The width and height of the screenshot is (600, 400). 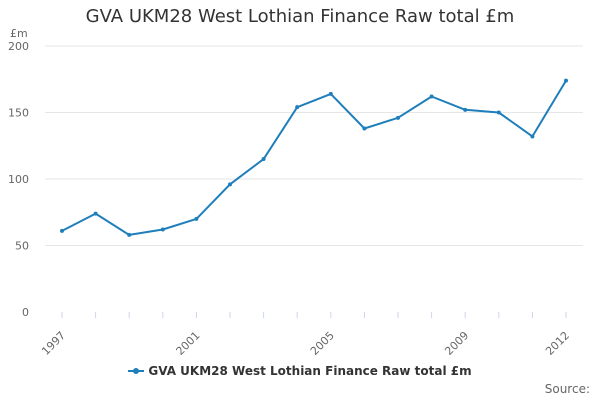 I want to click on x-tick-label: 2005, so click(x=322, y=343).